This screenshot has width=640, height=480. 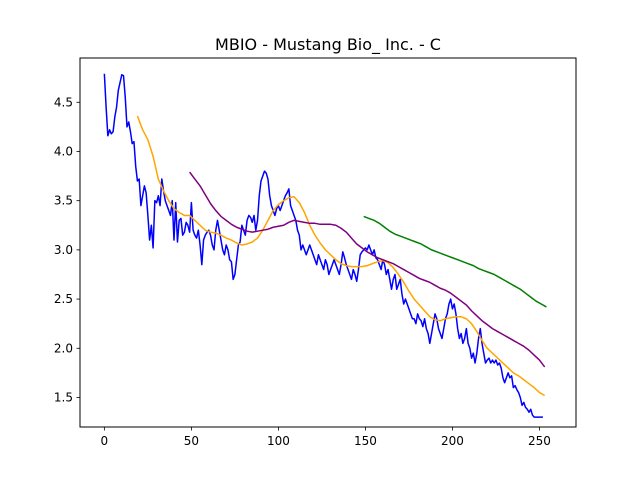 What do you see at coordinates (63, 102) in the screenshot?
I see `y-tick-label: 4.5` at bounding box center [63, 102].